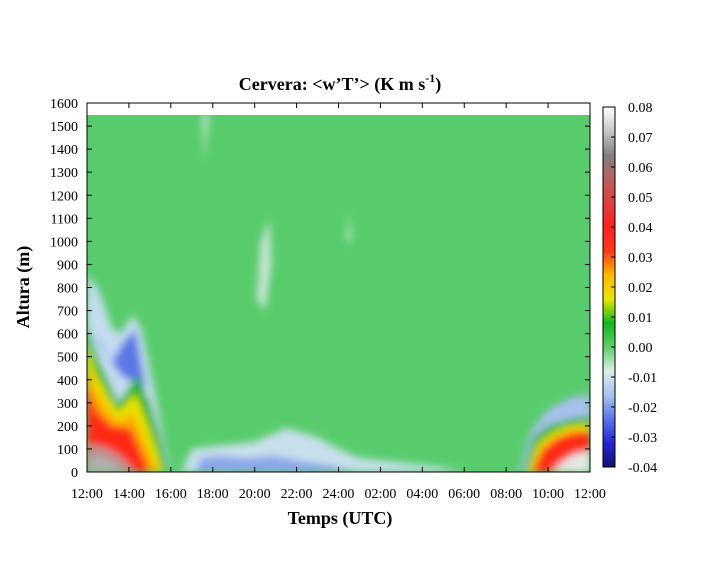 This screenshot has height=576, width=705. What do you see at coordinates (339, 494) in the screenshot?
I see `x-tick-label: 24:00` at bounding box center [339, 494].